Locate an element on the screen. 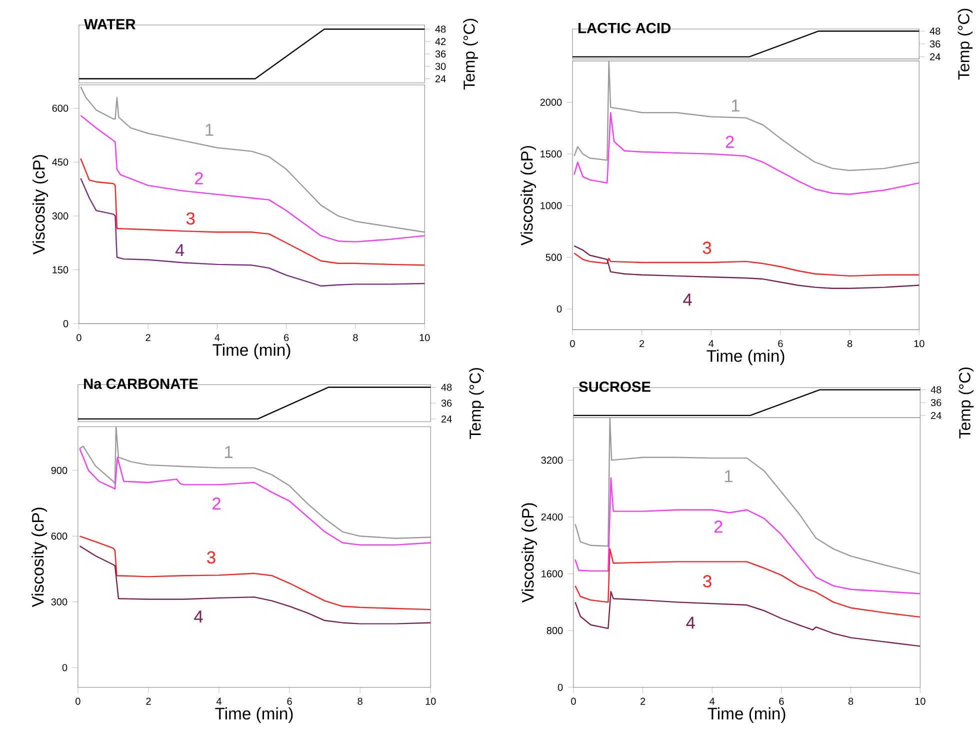 This screenshot has width=978, height=734. y-tick-label: 2400 is located at coordinates (552, 516).